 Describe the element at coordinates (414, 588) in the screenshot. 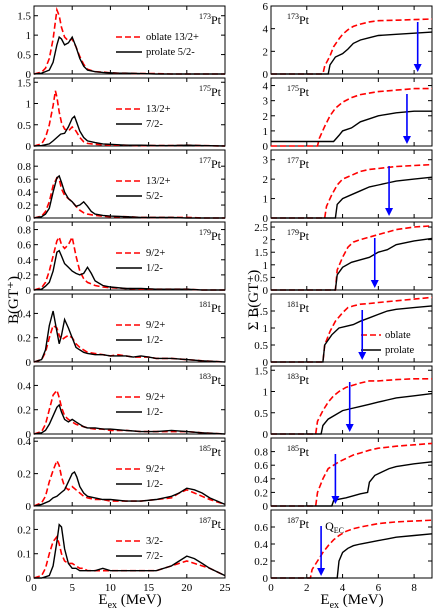

I see `x-tick-label: 8` at that location.